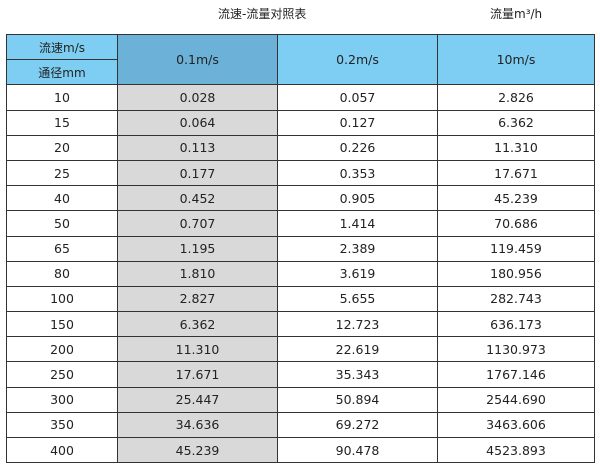 This screenshot has width=600, height=466. Describe the element at coordinates (516, 248) in the screenshot. I see `flow-cell: 119.459` at that location.